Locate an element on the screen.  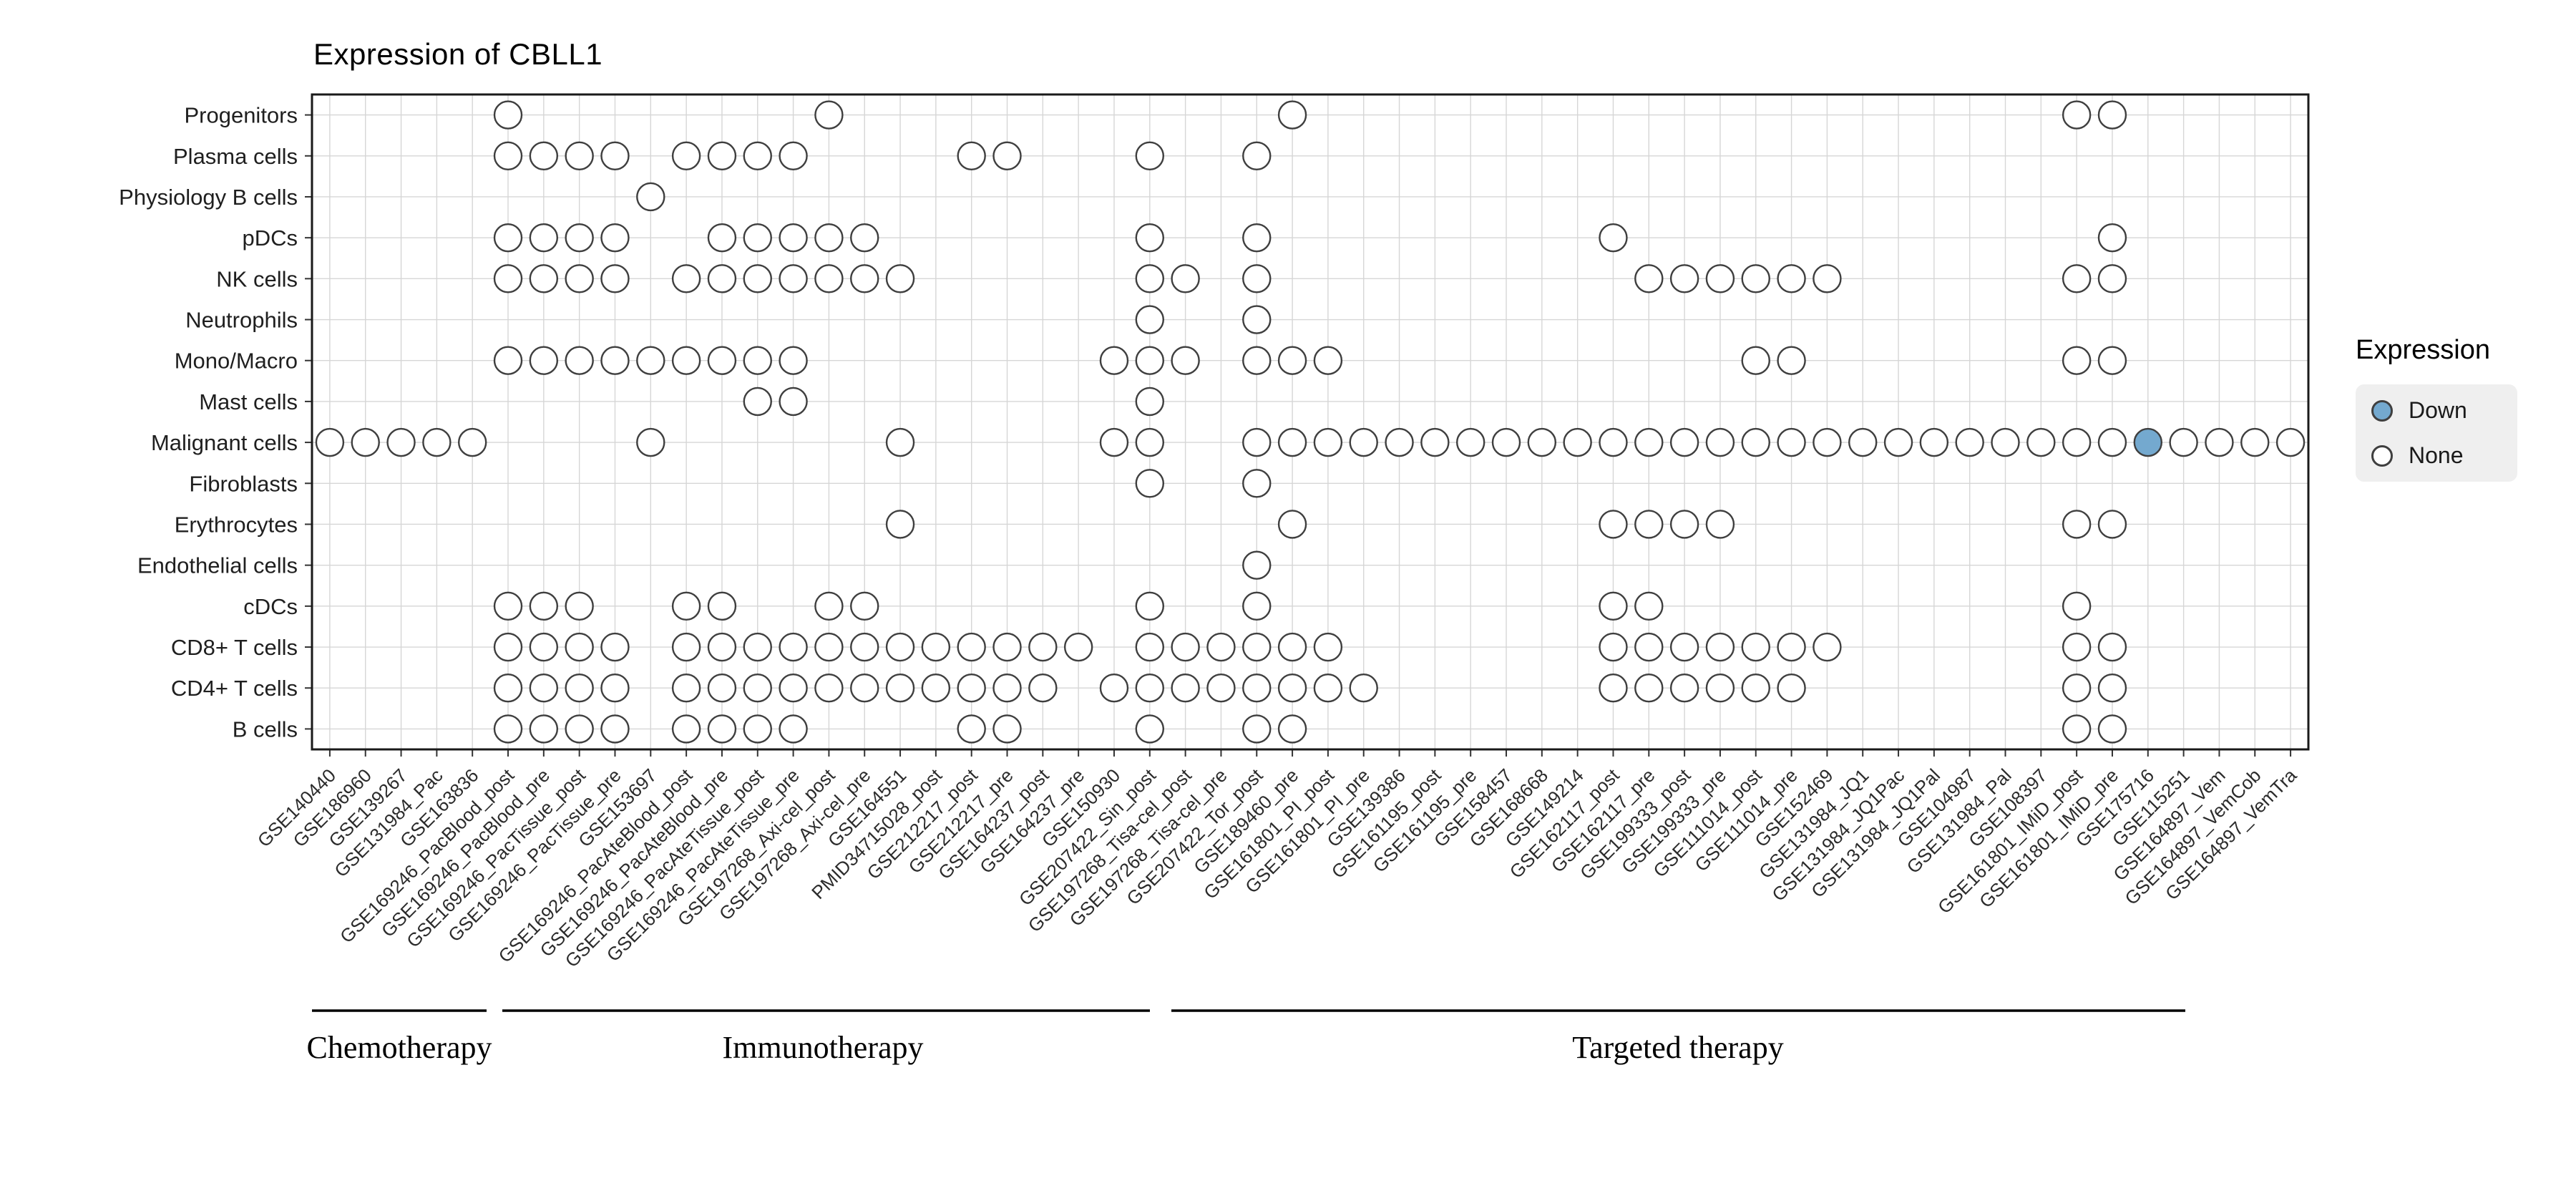
row-label: NK cells is located at coordinates (257, 278).